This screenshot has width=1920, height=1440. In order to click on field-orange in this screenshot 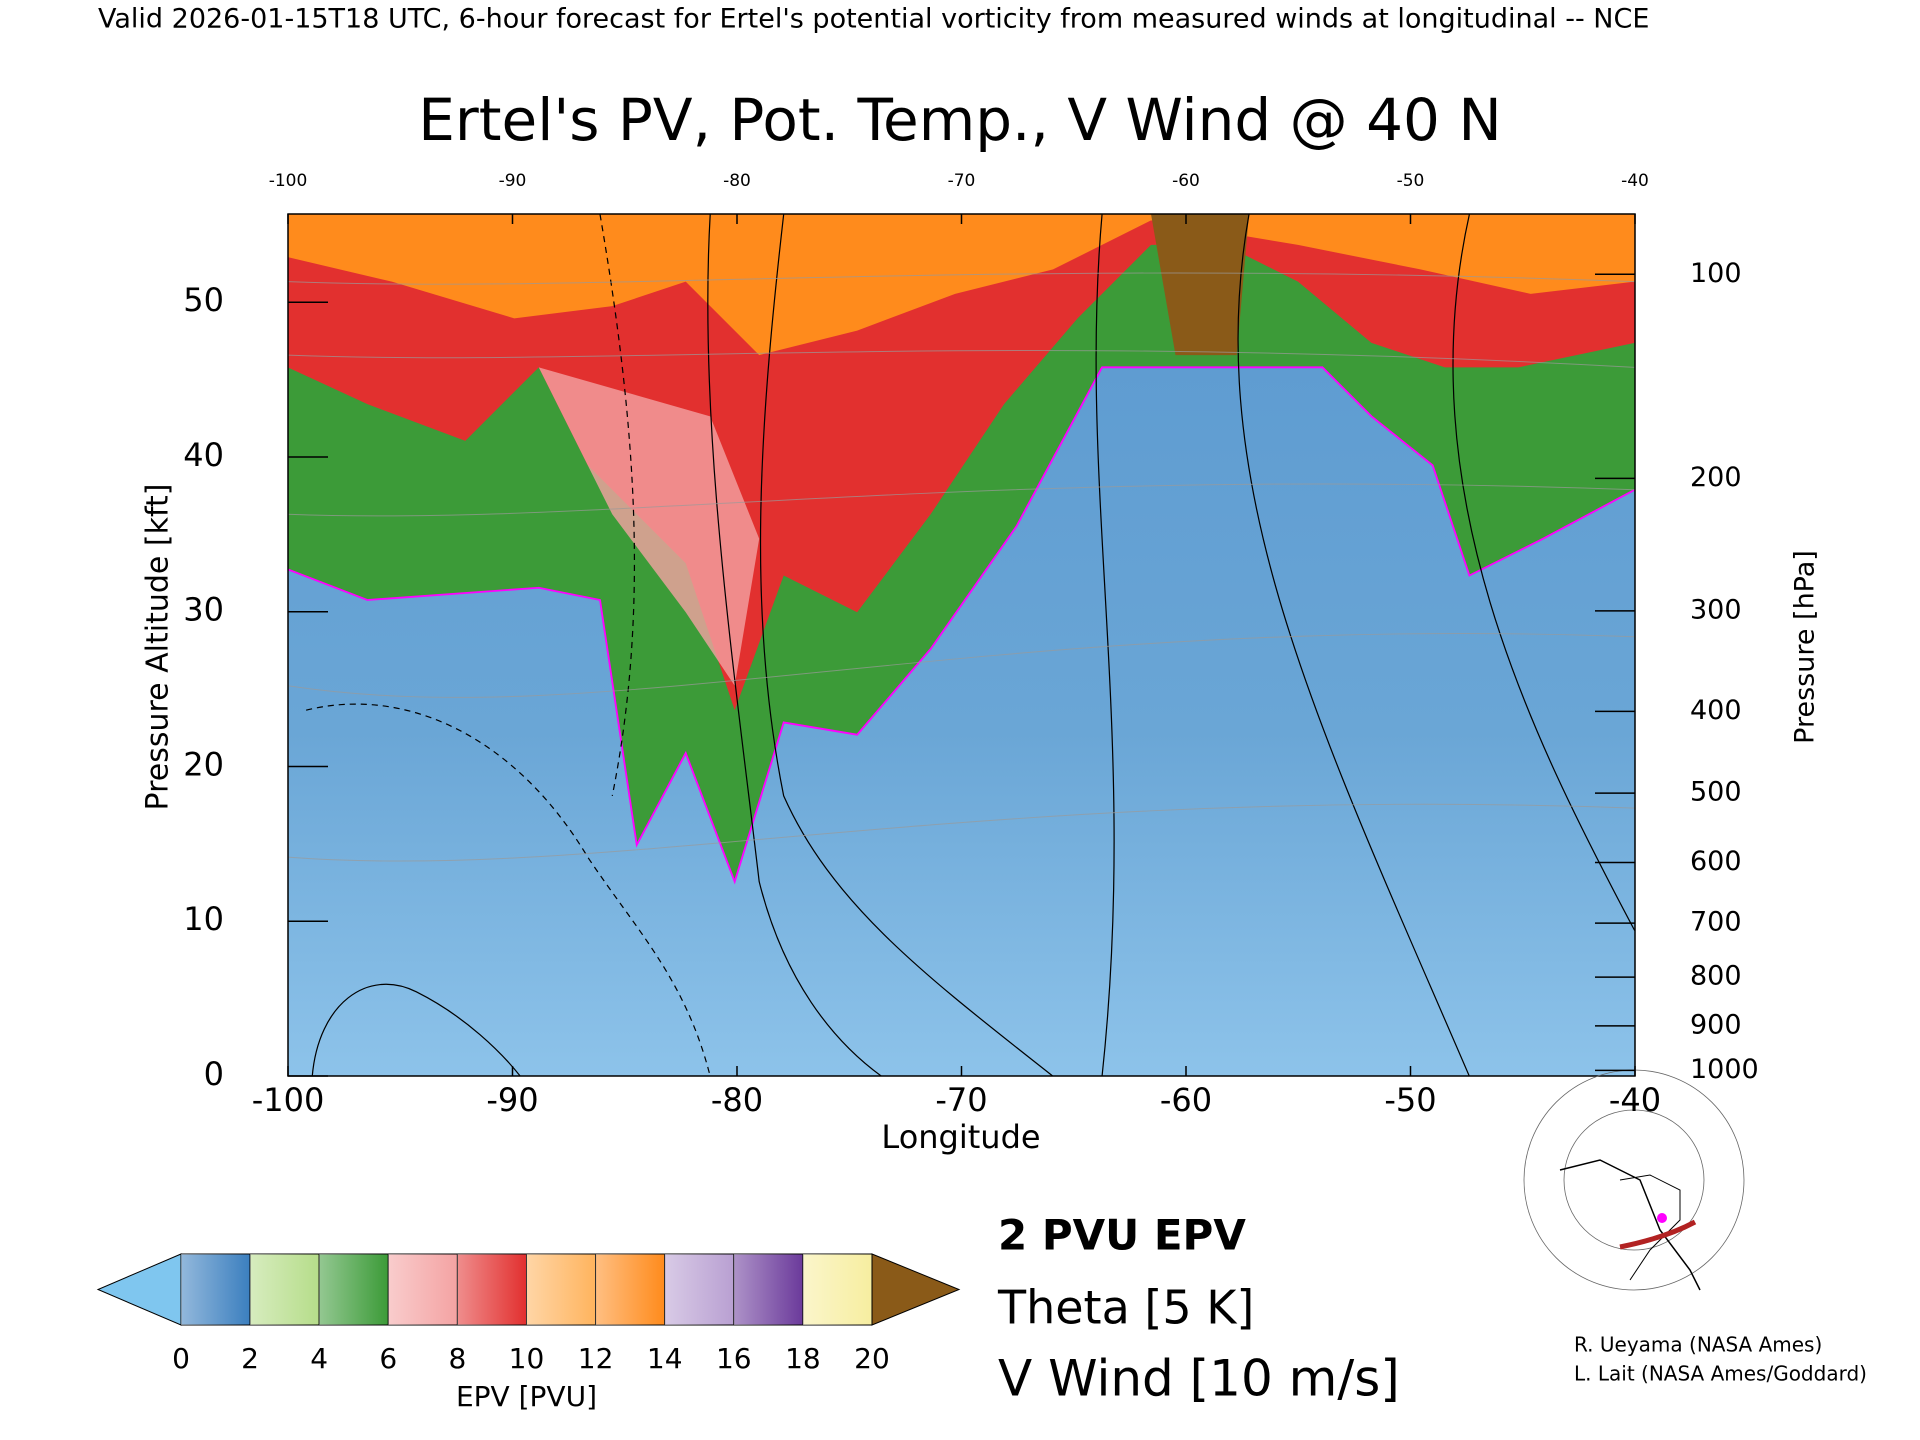, I will do `click(961, 285)`.